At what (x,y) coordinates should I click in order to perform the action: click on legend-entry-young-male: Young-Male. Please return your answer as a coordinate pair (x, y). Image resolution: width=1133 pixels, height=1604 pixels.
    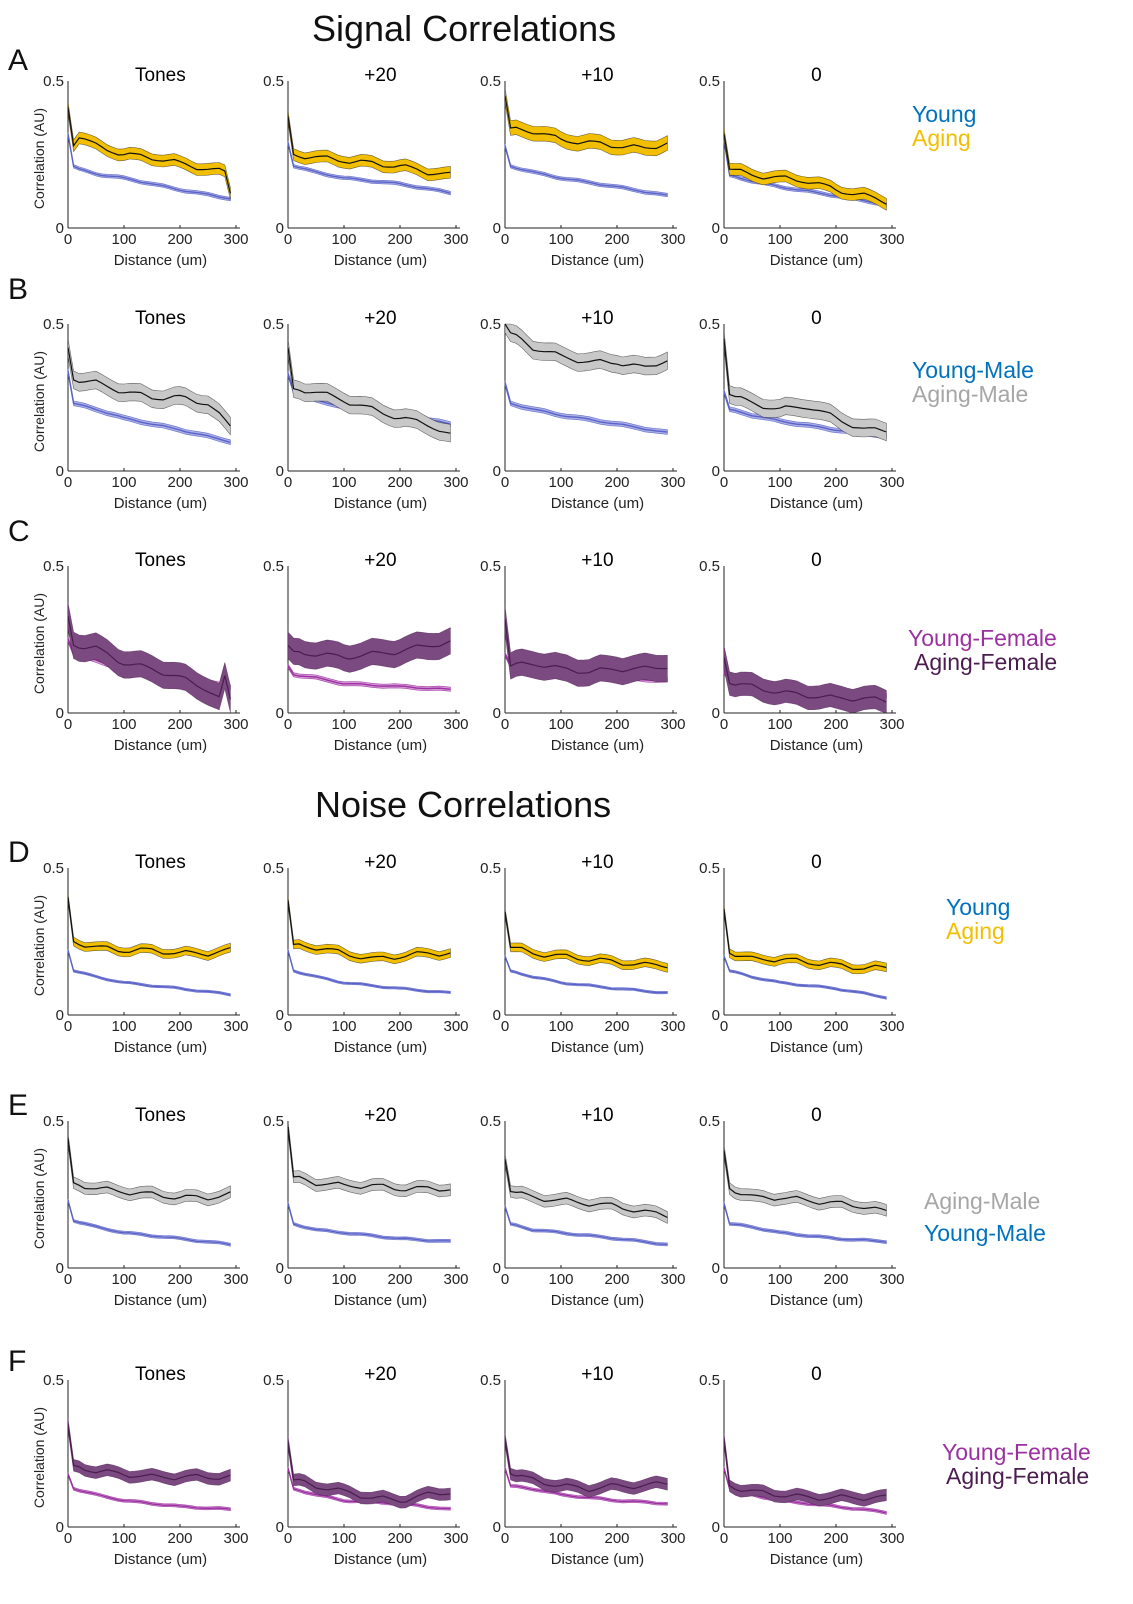
    Looking at the image, I should click on (973, 370).